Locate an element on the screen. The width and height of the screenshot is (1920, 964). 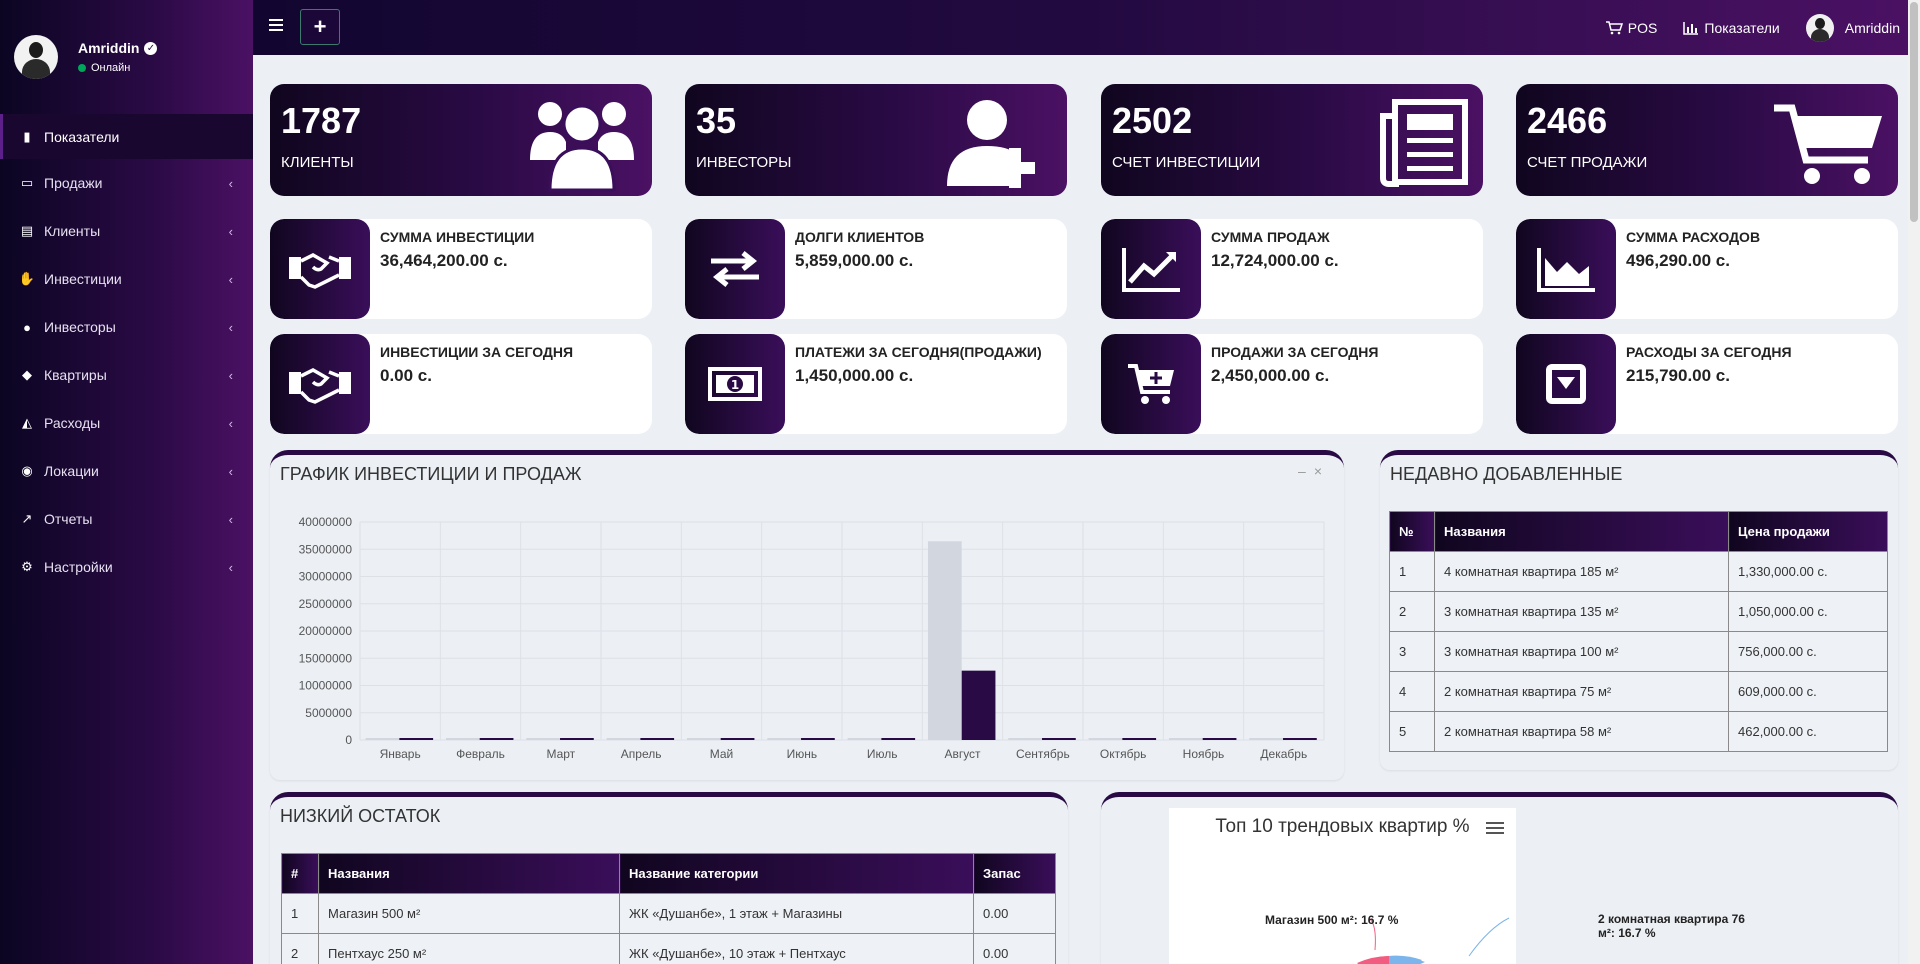
bar-Июнь-1 is located at coordinates (818, 739).